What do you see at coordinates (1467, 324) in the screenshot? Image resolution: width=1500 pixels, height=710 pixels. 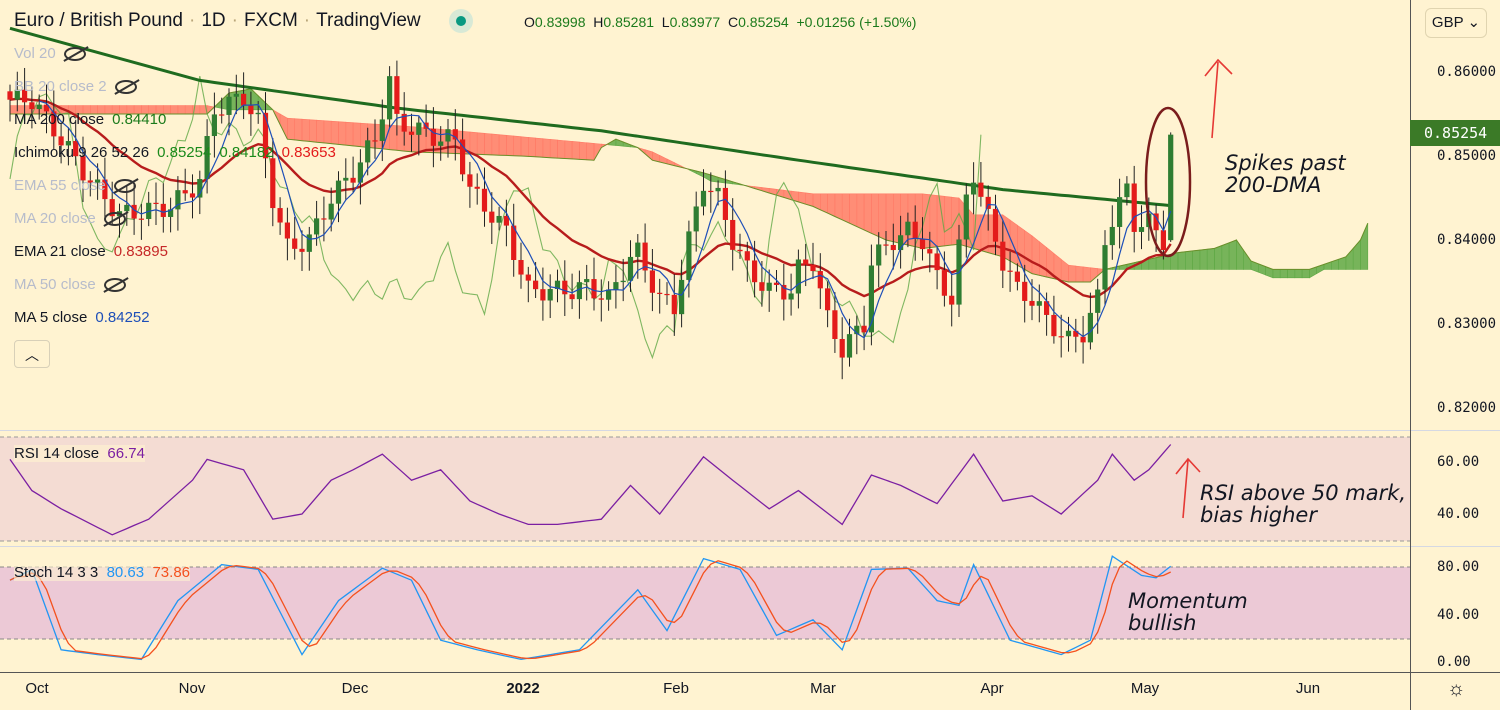 I see `price-tick: 0.83000` at bounding box center [1467, 324].